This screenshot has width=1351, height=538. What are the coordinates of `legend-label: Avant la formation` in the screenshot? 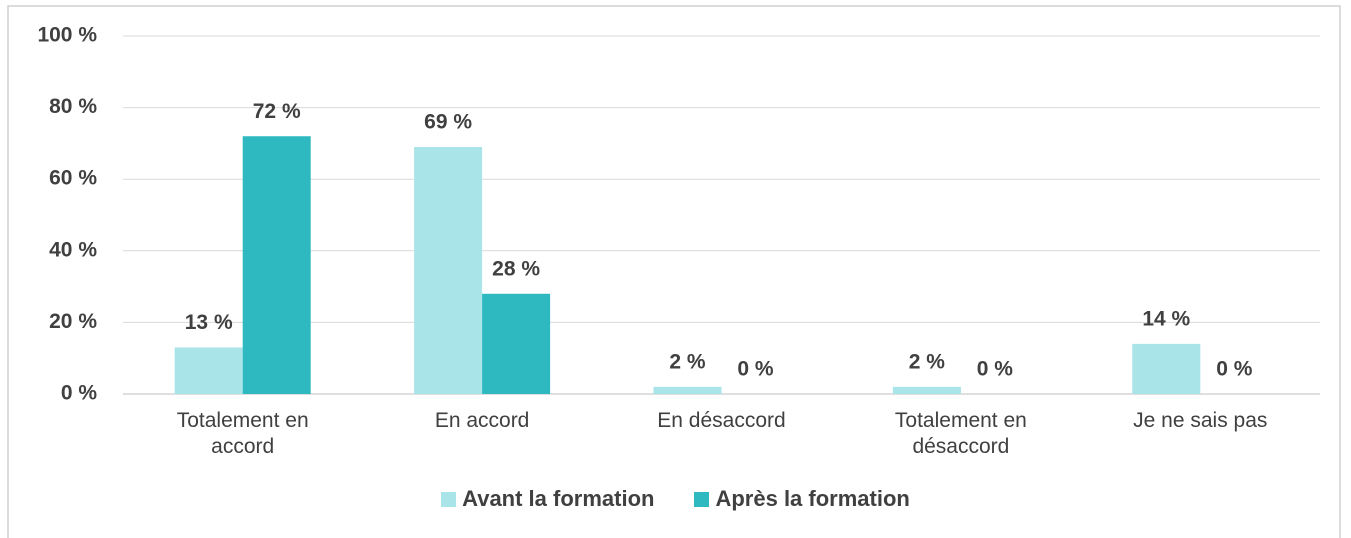 It's located at (558, 498).